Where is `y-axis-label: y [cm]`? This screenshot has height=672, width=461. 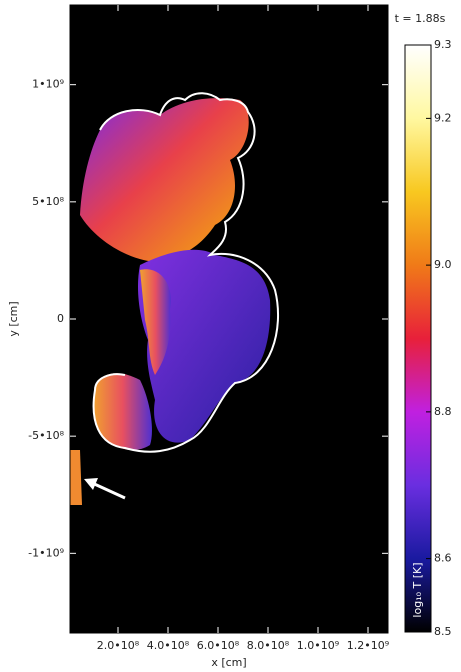 y-axis-label: y [cm] is located at coordinates (13, 318).